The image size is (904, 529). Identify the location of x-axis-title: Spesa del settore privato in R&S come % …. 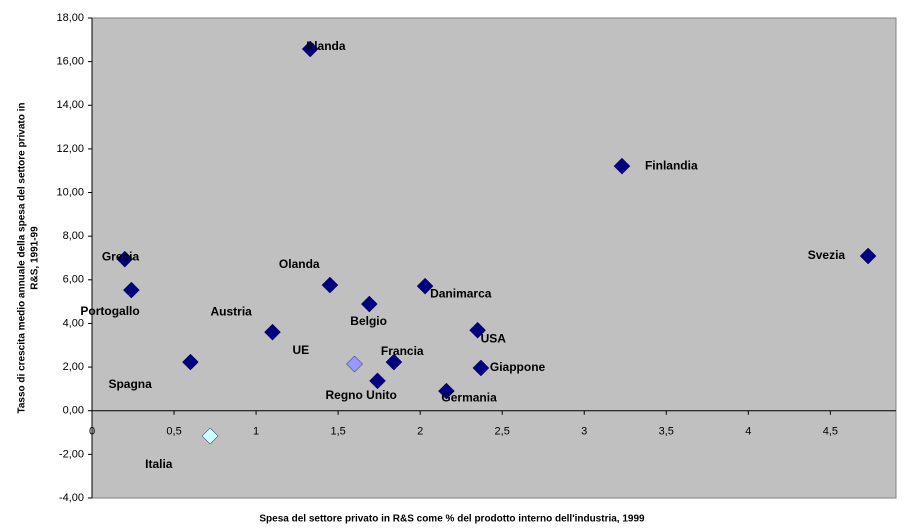
(452, 519).